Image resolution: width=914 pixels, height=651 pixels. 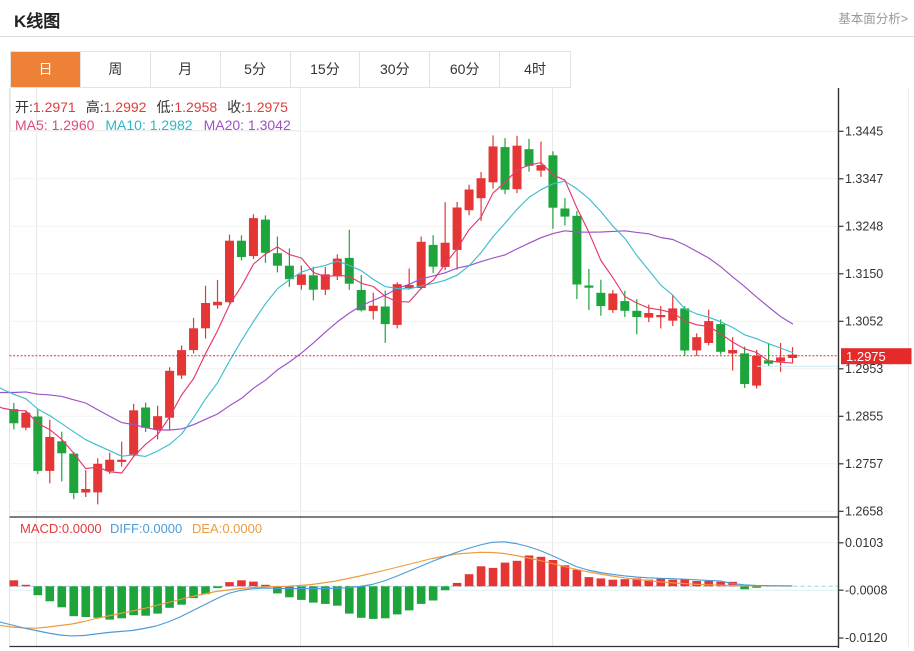 I want to click on svg-text: 1.2757, so click(x=864, y=464).